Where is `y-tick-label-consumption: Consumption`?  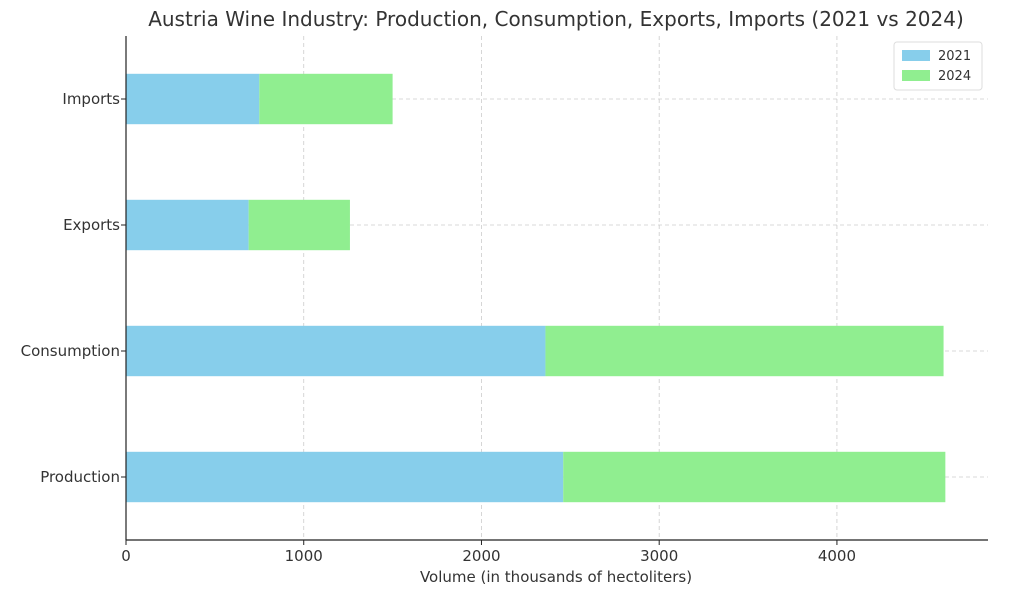 y-tick-label-consumption: Consumption is located at coordinates (70, 351).